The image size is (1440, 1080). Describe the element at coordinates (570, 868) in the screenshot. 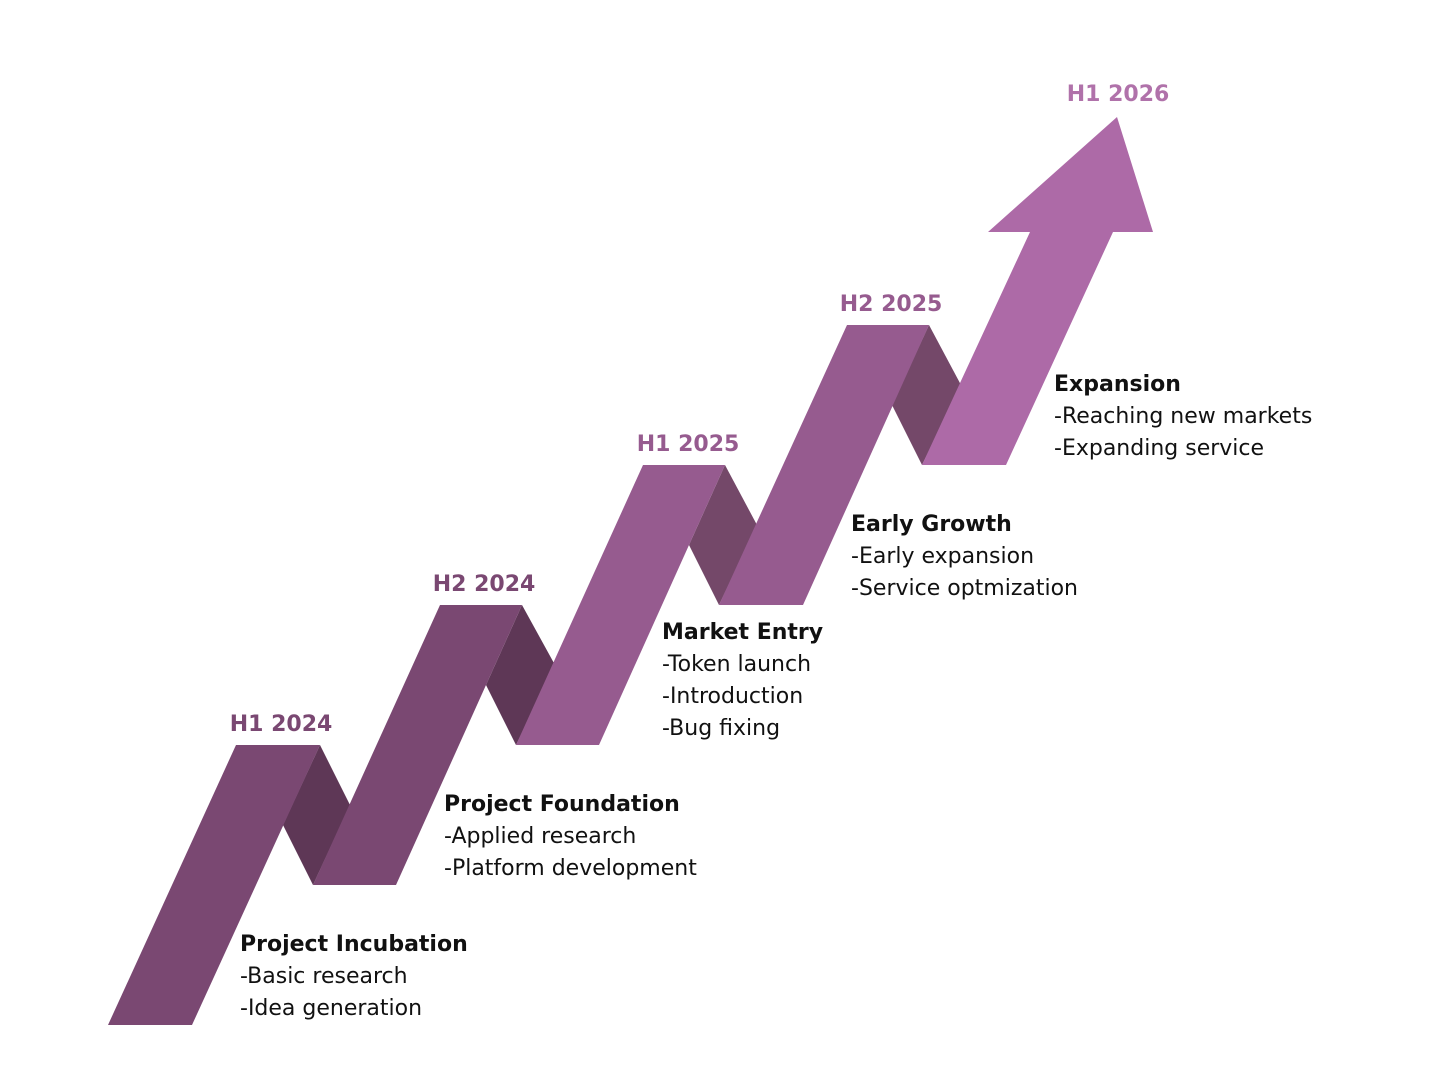

I see `stage-item: -Platform development` at that location.